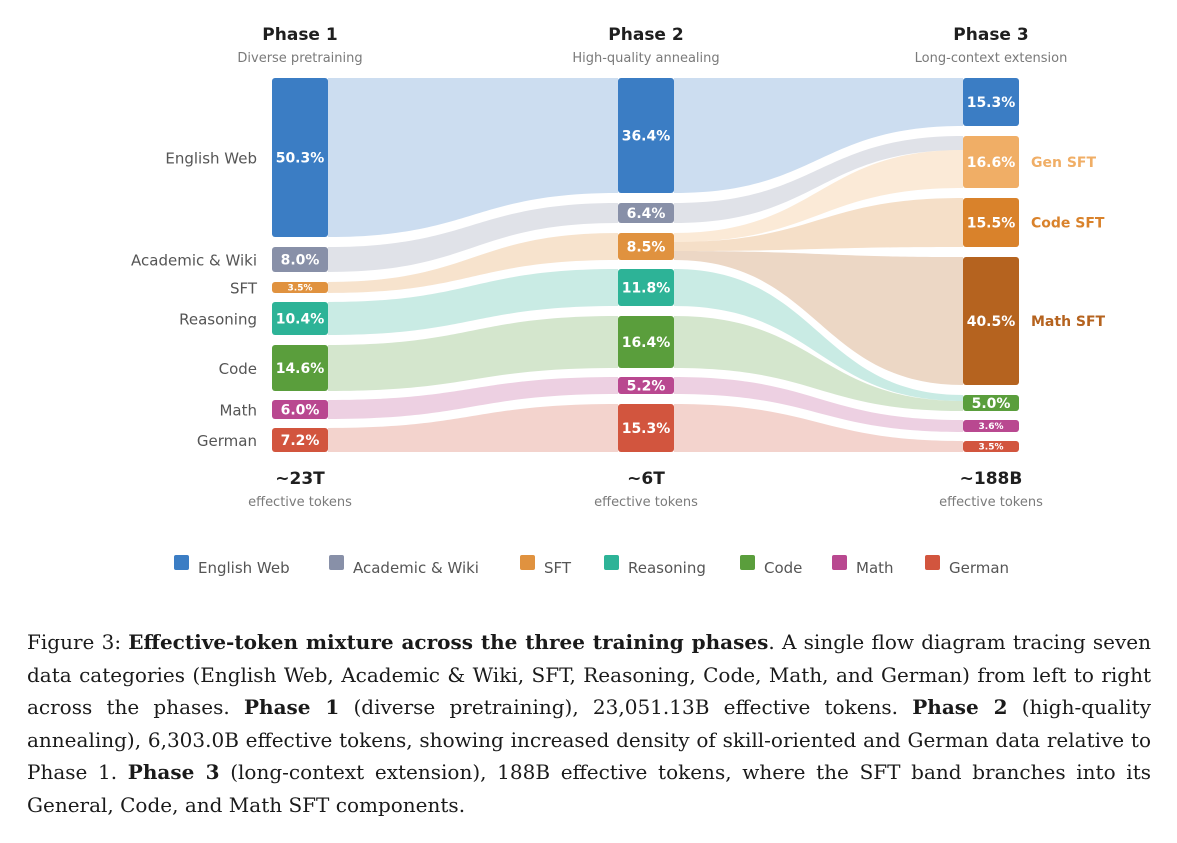  What do you see at coordinates (646, 502) in the screenshot?
I see `phase-2-total-sub: effective tokens` at bounding box center [646, 502].